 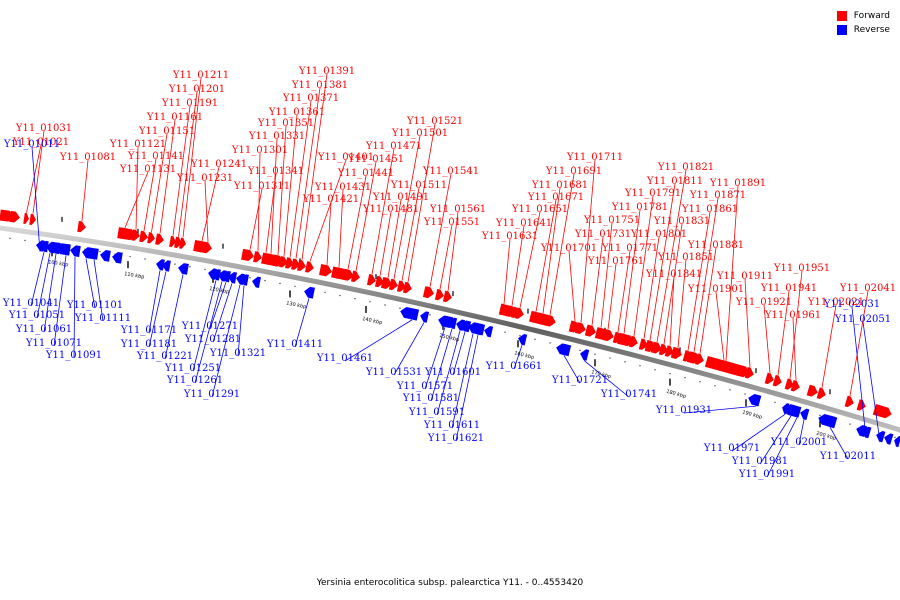 I want to click on label-y11-01171: Y11_01171, so click(x=148, y=330).